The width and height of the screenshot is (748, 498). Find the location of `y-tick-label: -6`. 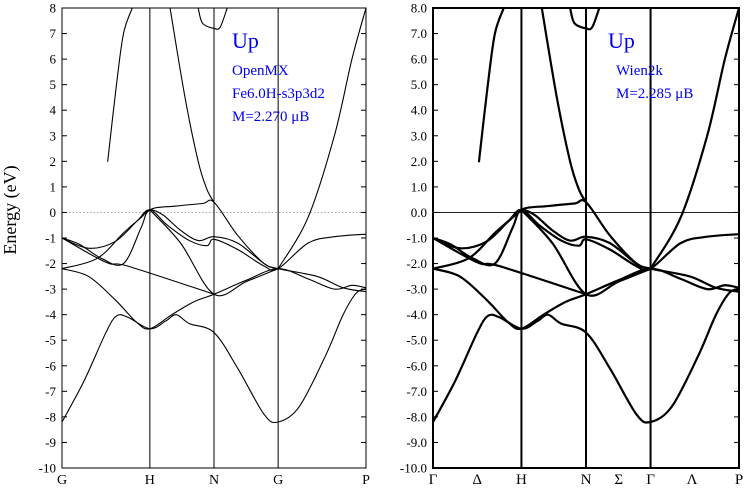

y-tick-label: -6 is located at coordinates (50, 365).